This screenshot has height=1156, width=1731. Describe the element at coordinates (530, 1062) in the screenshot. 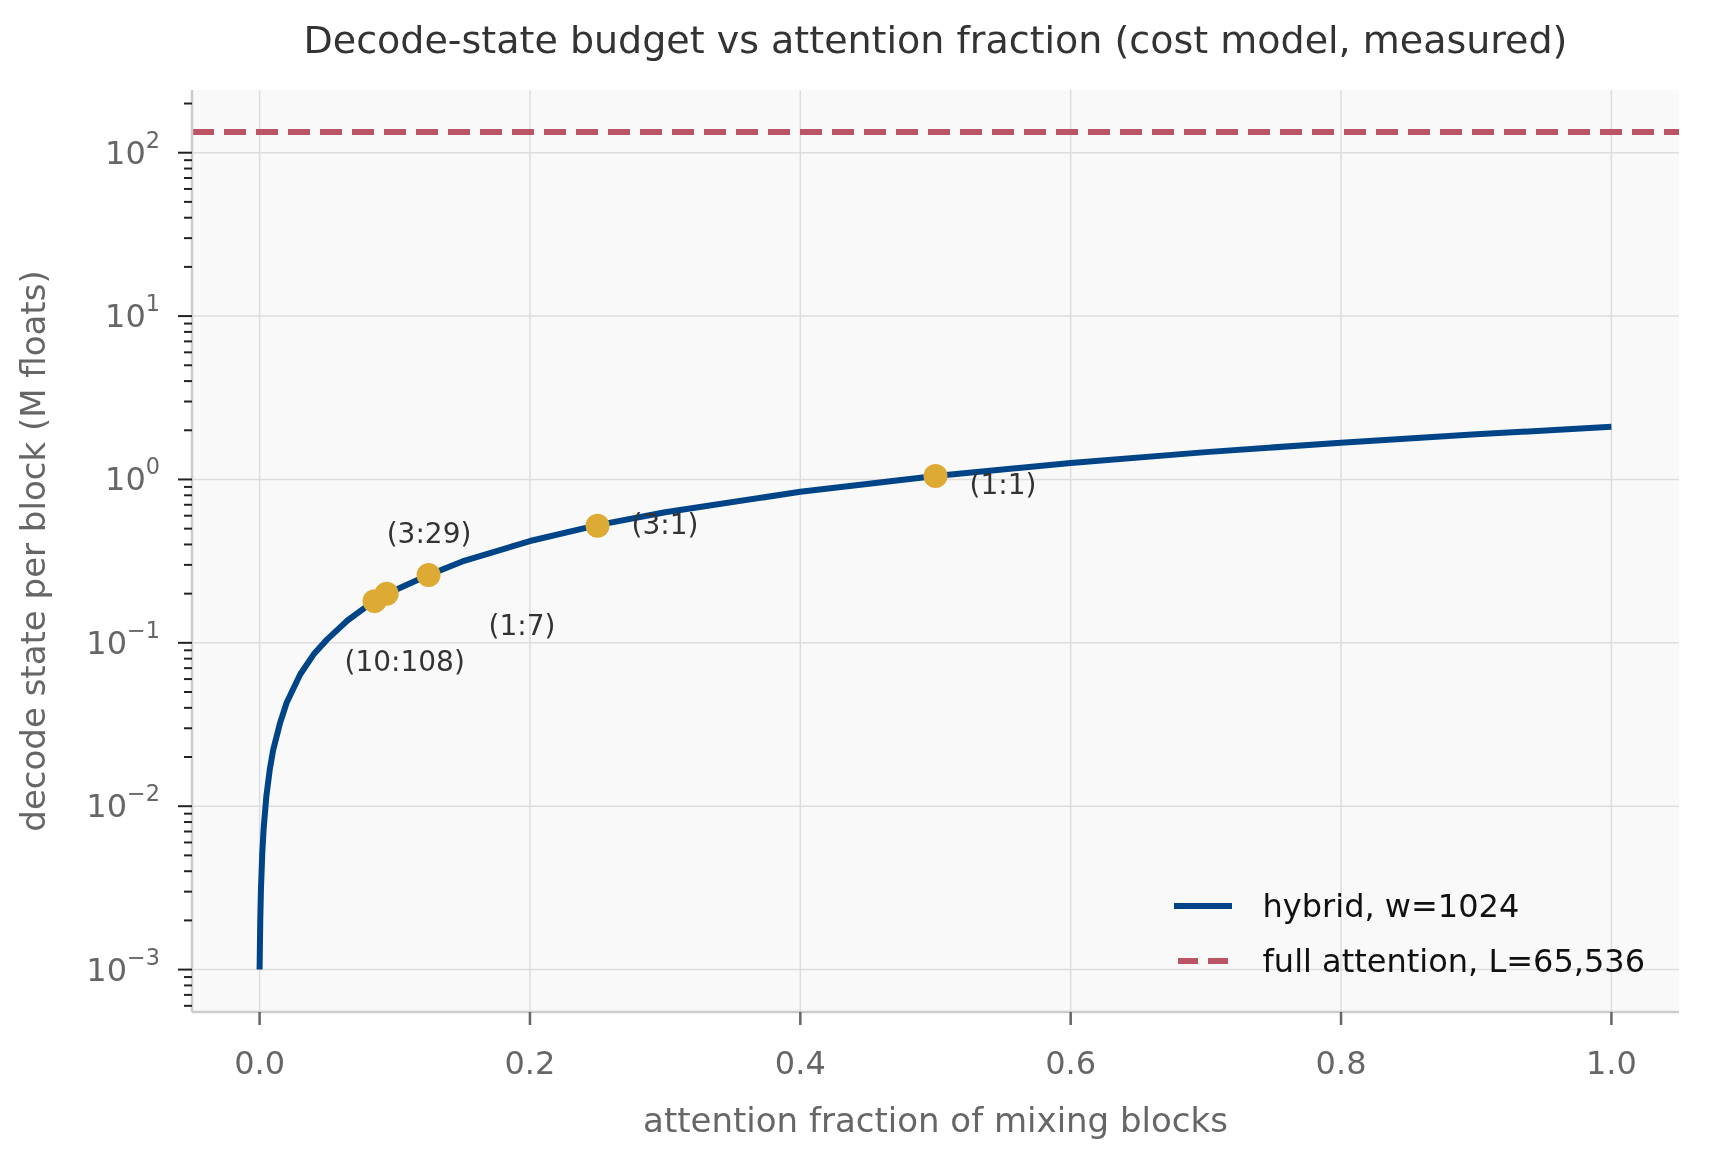

I see `x-tick-label: 0.2` at that location.